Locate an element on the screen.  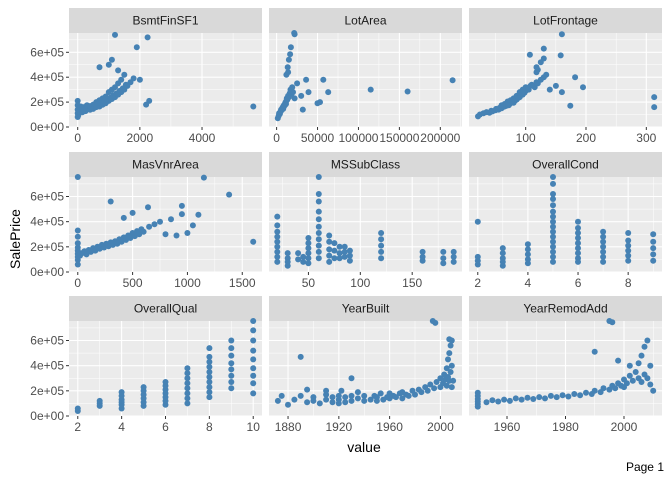
x-tick-label: 150000 is located at coordinates (399, 138).